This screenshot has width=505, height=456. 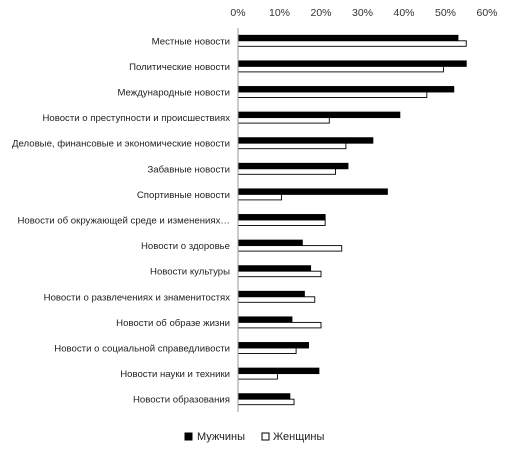 What do you see at coordinates (221, 437) in the screenshot?
I see `legend-label-men: Мужчины` at bounding box center [221, 437].